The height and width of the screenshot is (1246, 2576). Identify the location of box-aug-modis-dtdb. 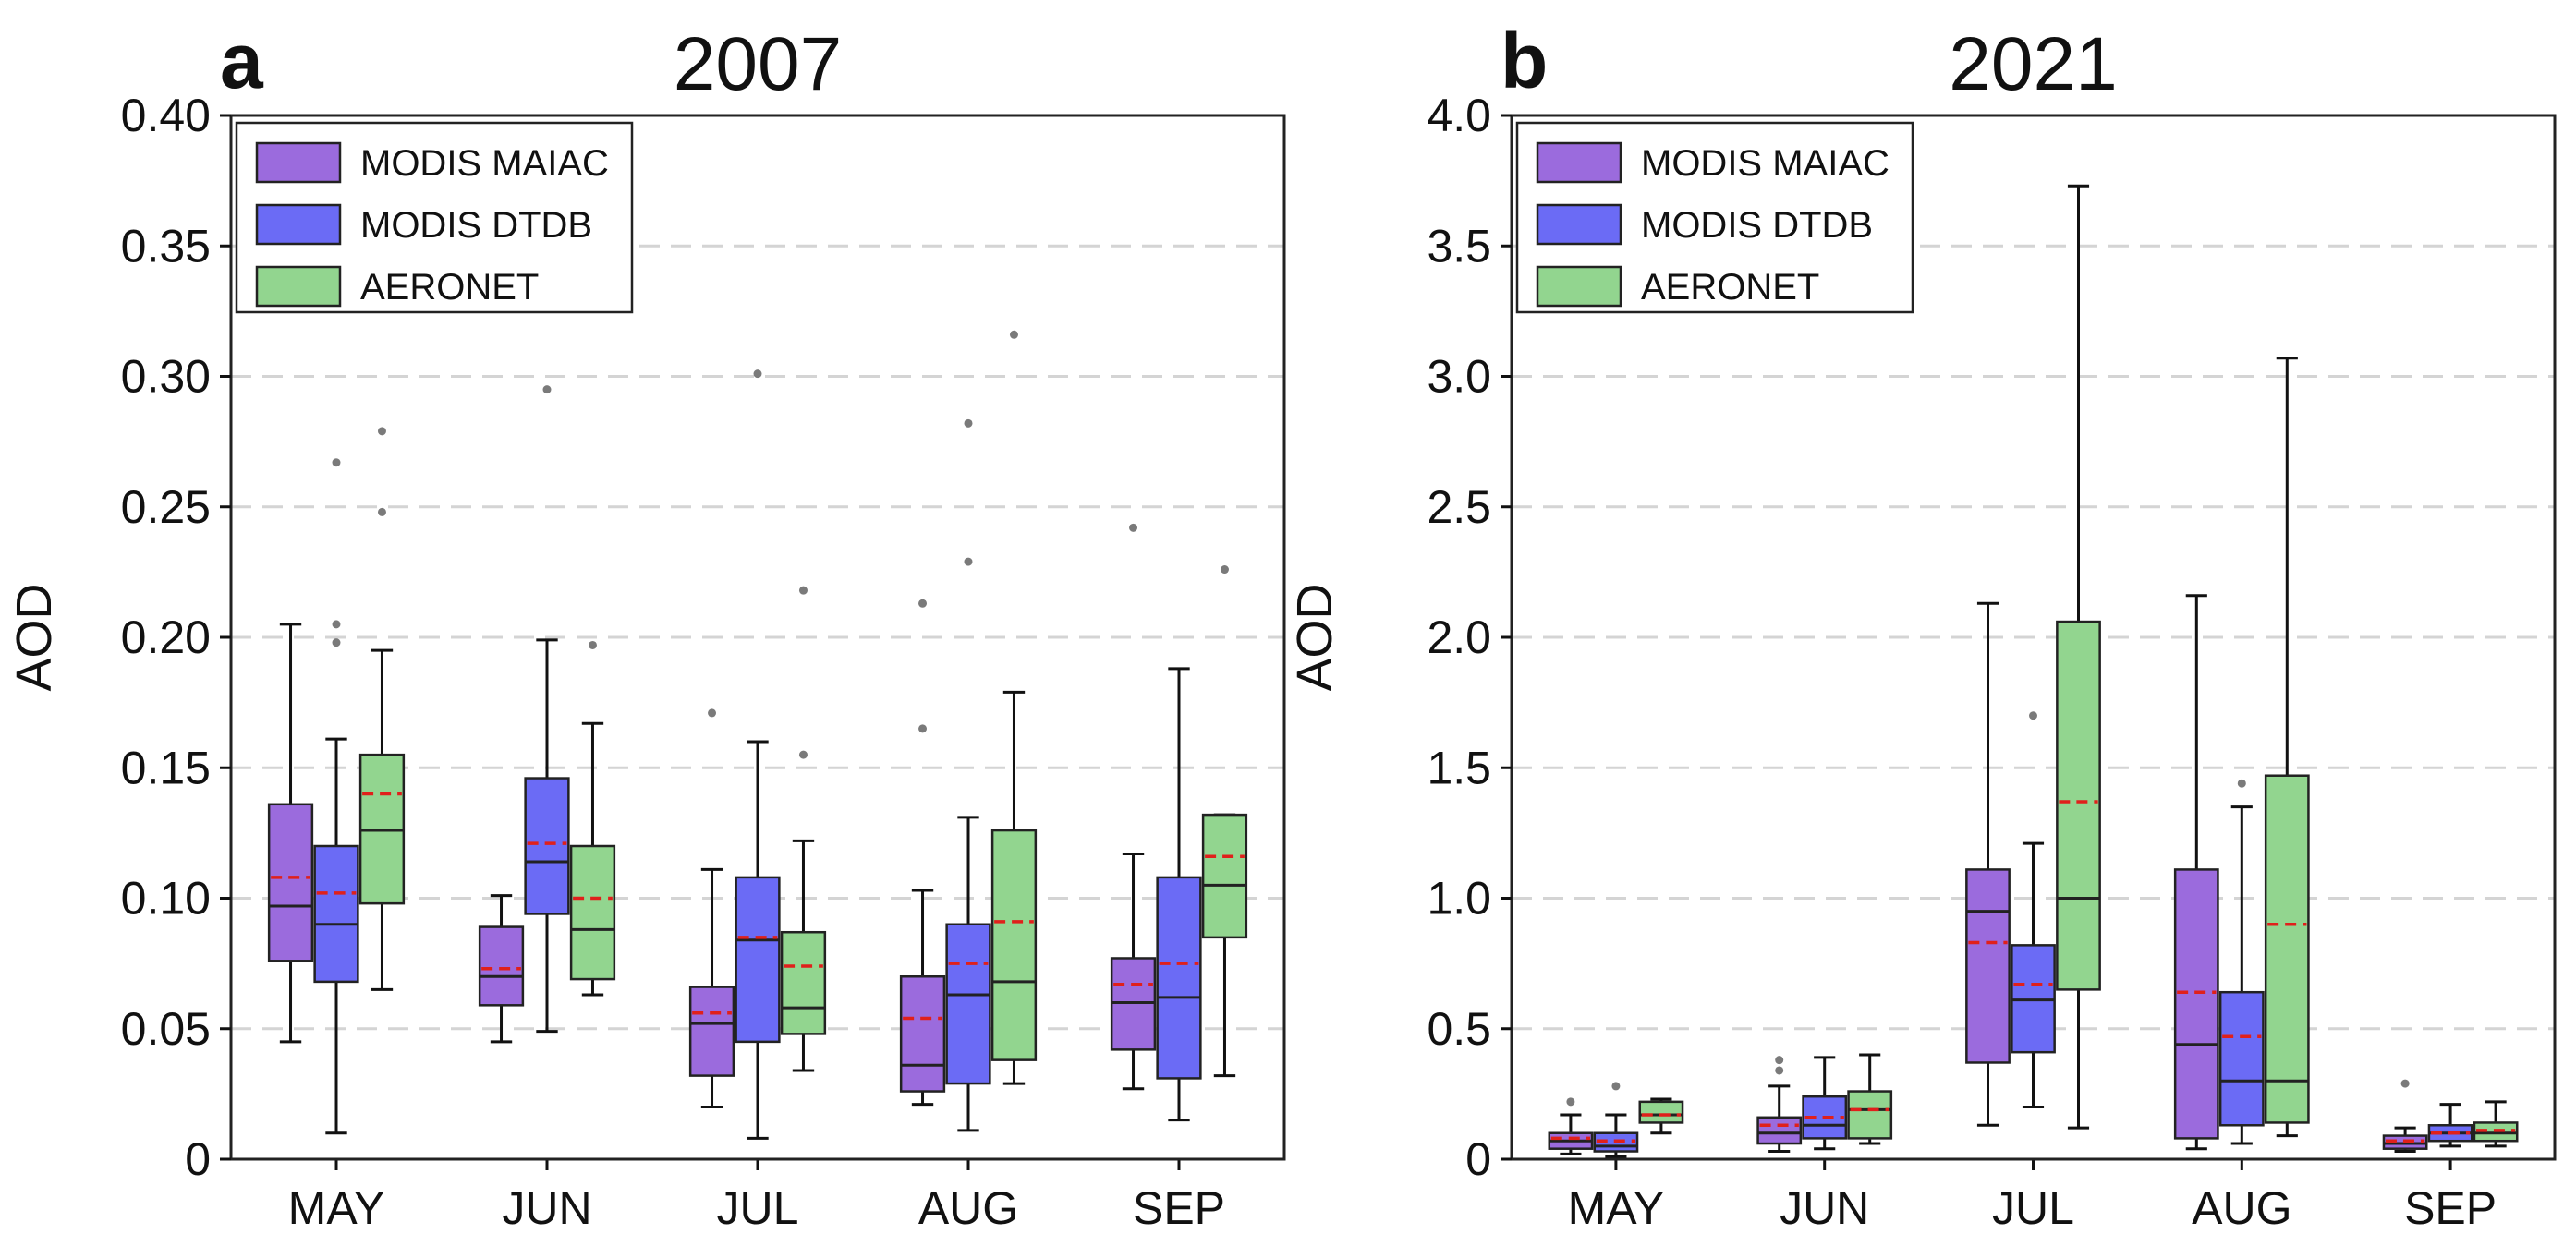
(2241, 962).